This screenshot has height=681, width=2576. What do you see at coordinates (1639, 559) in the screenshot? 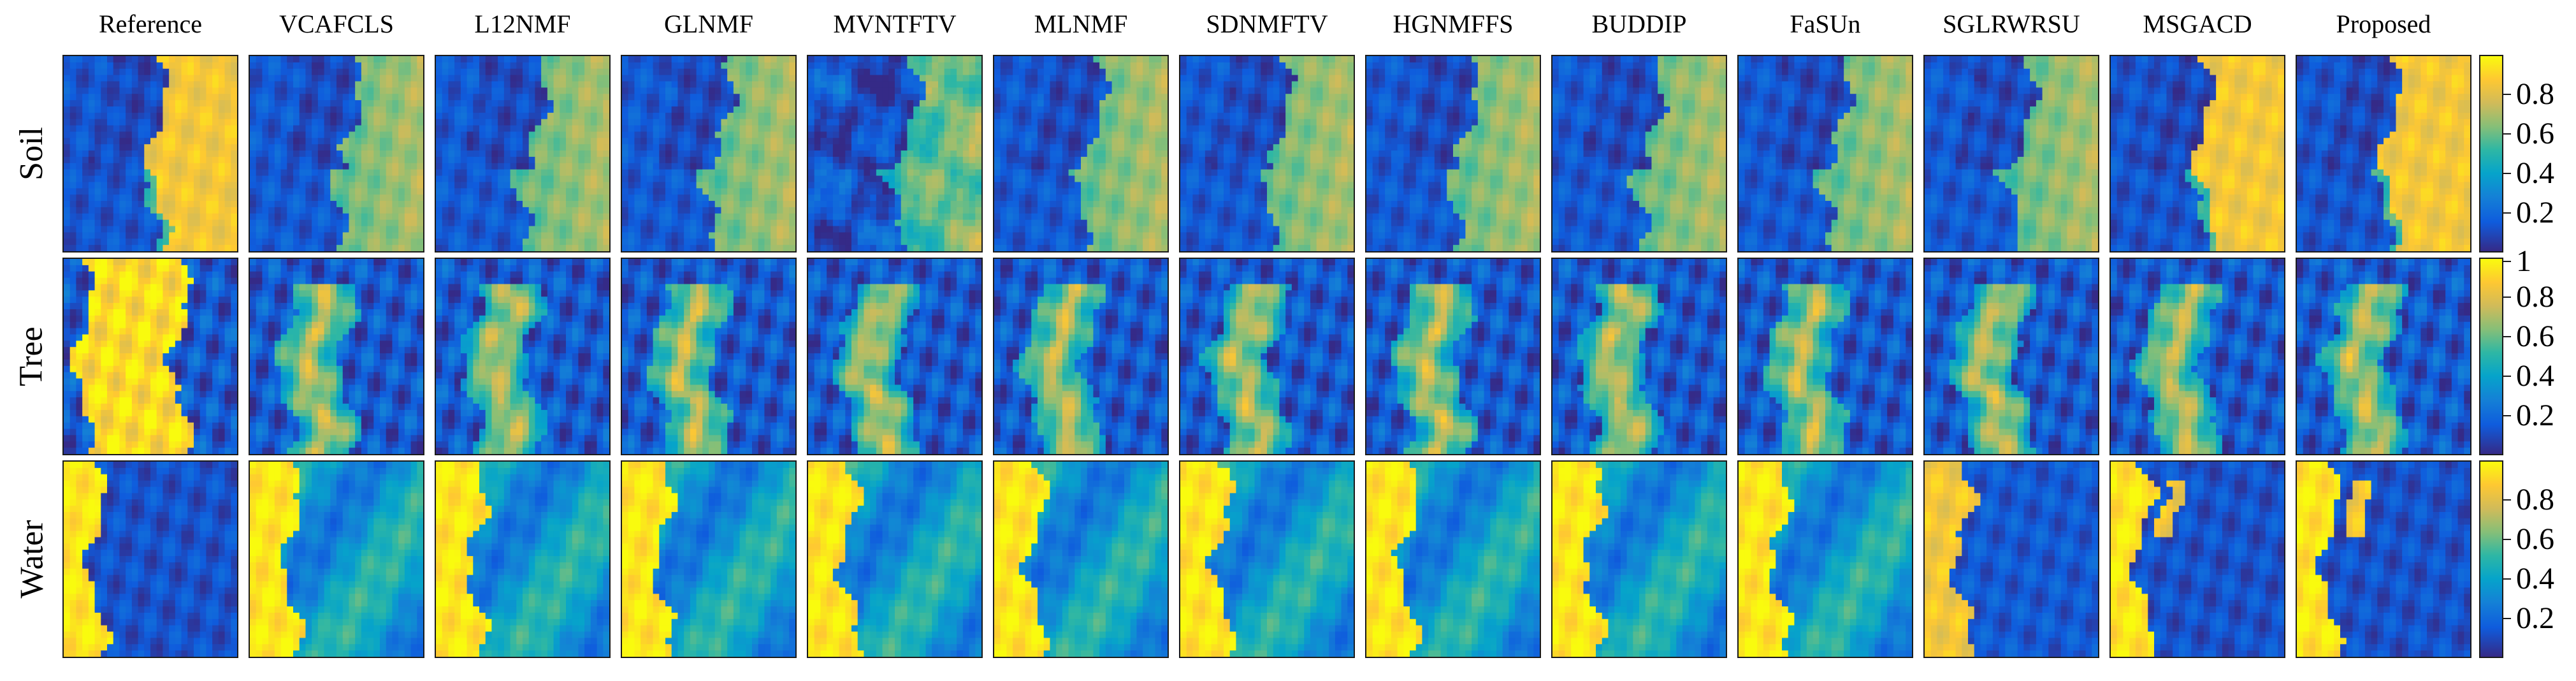
I see `abundance-map-water-buddip` at bounding box center [1639, 559].